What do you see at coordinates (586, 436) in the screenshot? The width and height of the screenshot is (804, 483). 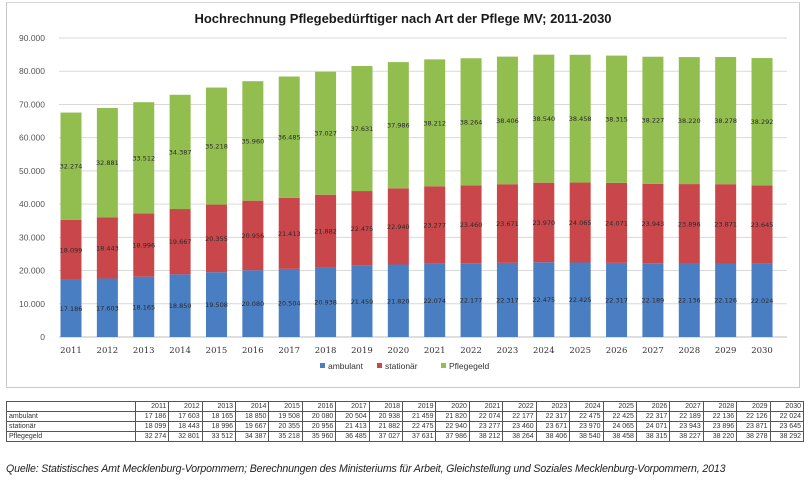 I see `table-cell: 38 540` at bounding box center [586, 436].